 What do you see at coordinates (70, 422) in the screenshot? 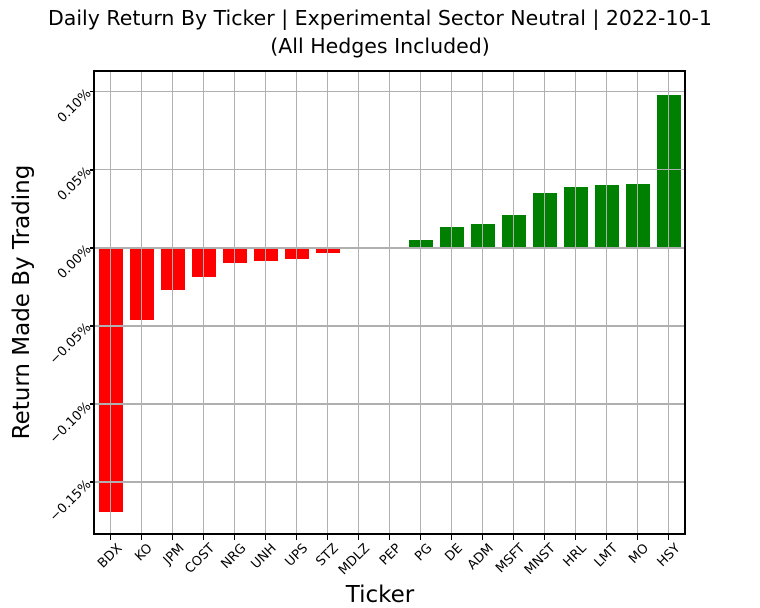
I see `y-tick-label: −0.10%` at bounding box center [70, 422].